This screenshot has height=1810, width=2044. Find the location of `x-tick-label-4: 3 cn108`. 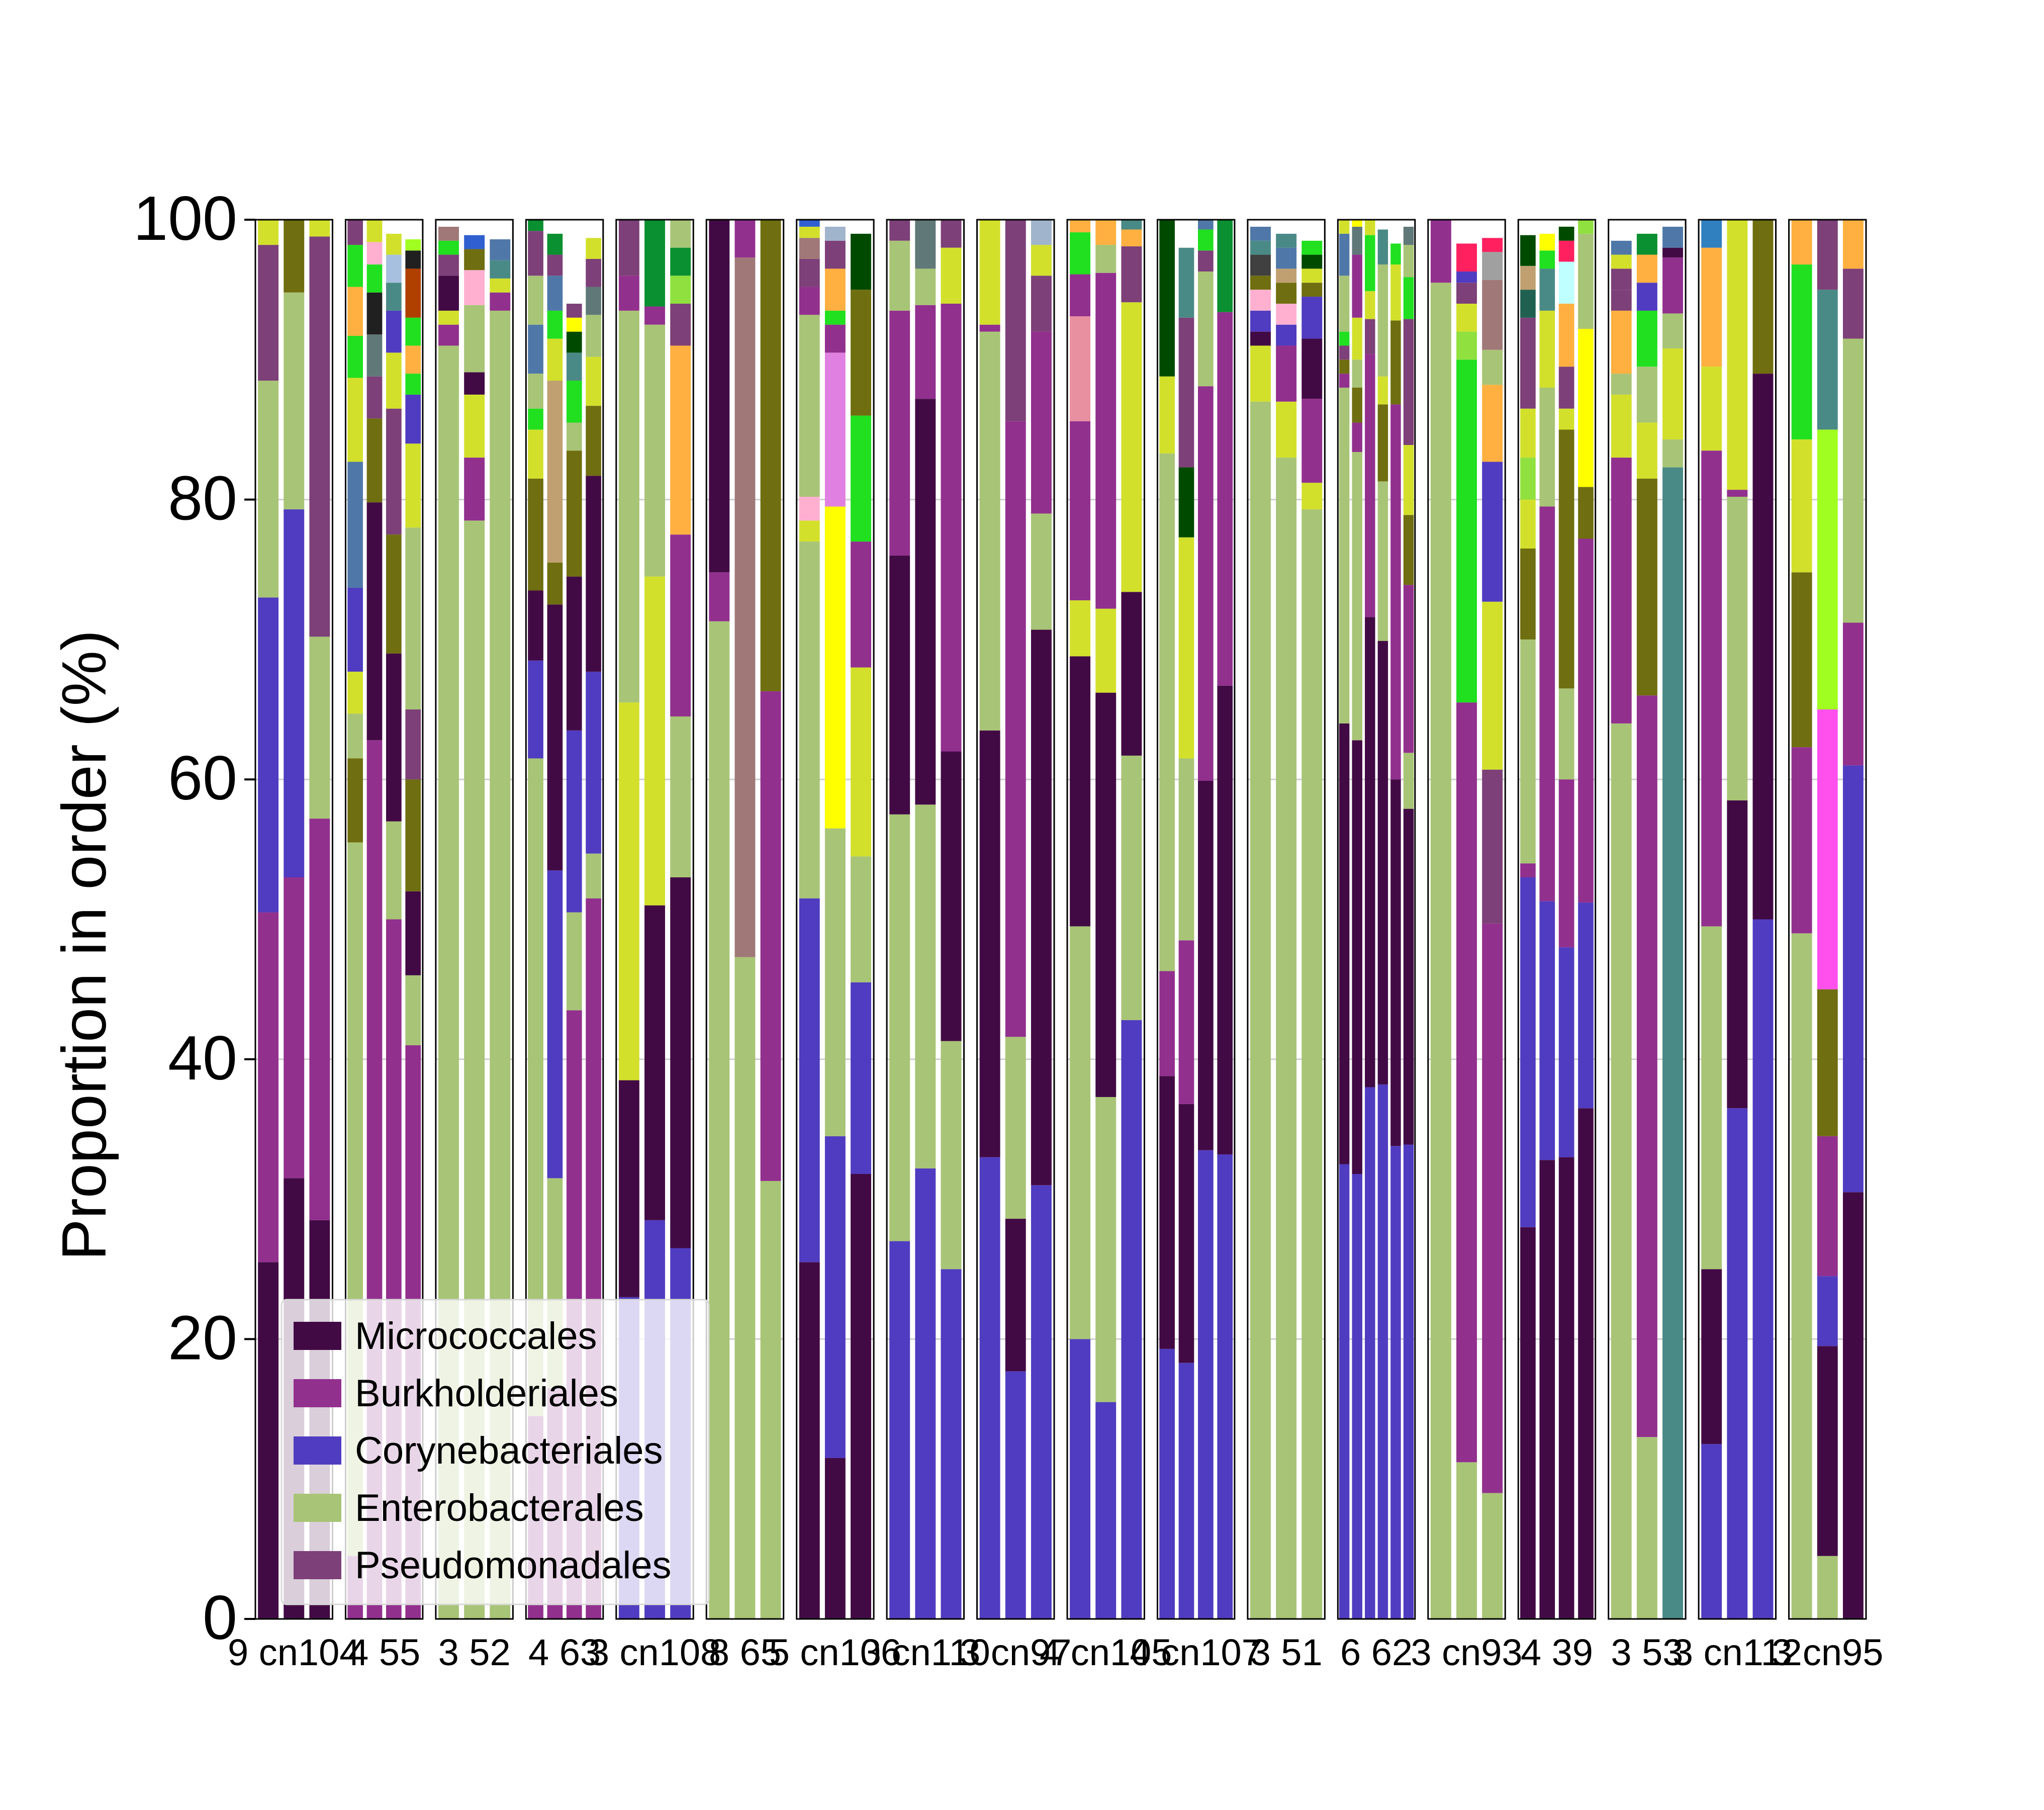

x-tick-label-4: 3 cn108 is located at coordinates (655, 1652).